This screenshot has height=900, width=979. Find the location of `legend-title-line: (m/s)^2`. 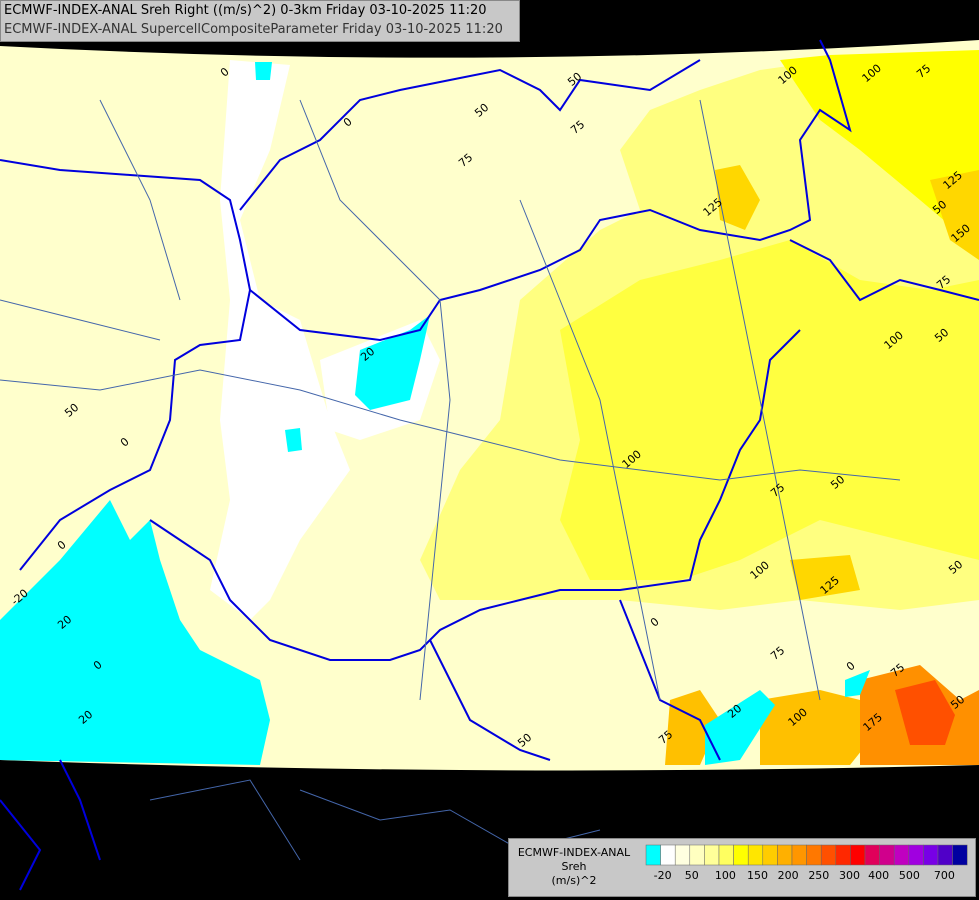

legend-title-line: (m/s)^2 is located at coordinates (574, 880).